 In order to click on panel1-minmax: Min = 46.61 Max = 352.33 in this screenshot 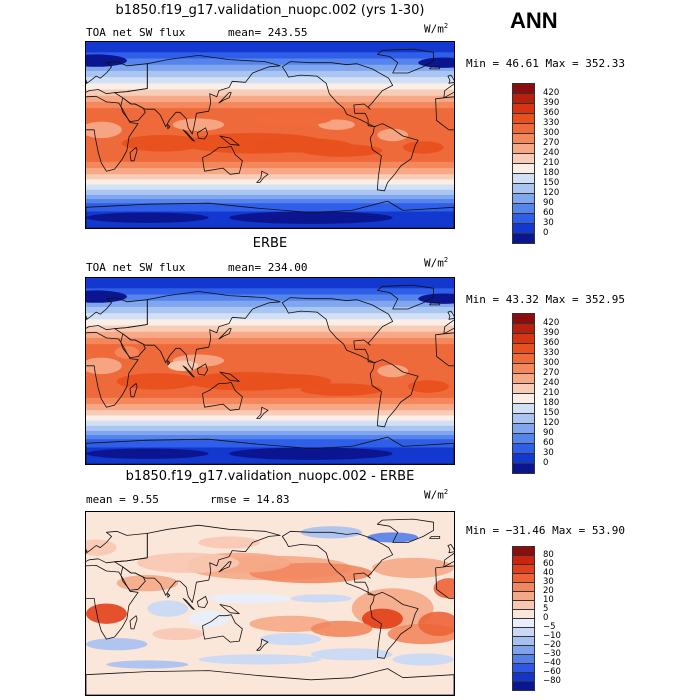, I will do `click(545, 63)`.